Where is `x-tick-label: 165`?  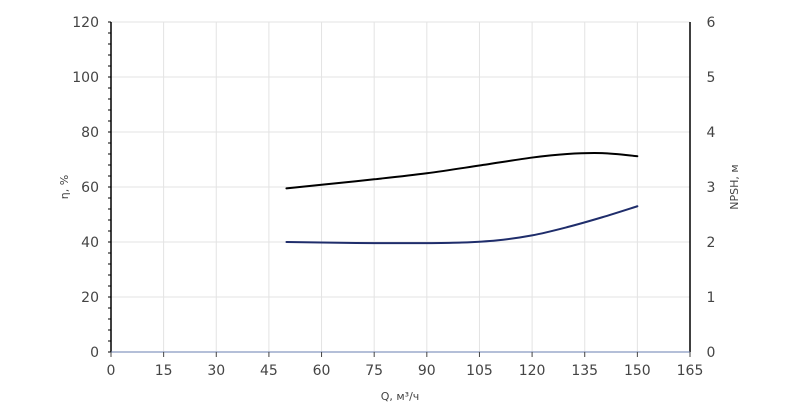 x-tick-label: 165 is located at coordinates (690, 371).